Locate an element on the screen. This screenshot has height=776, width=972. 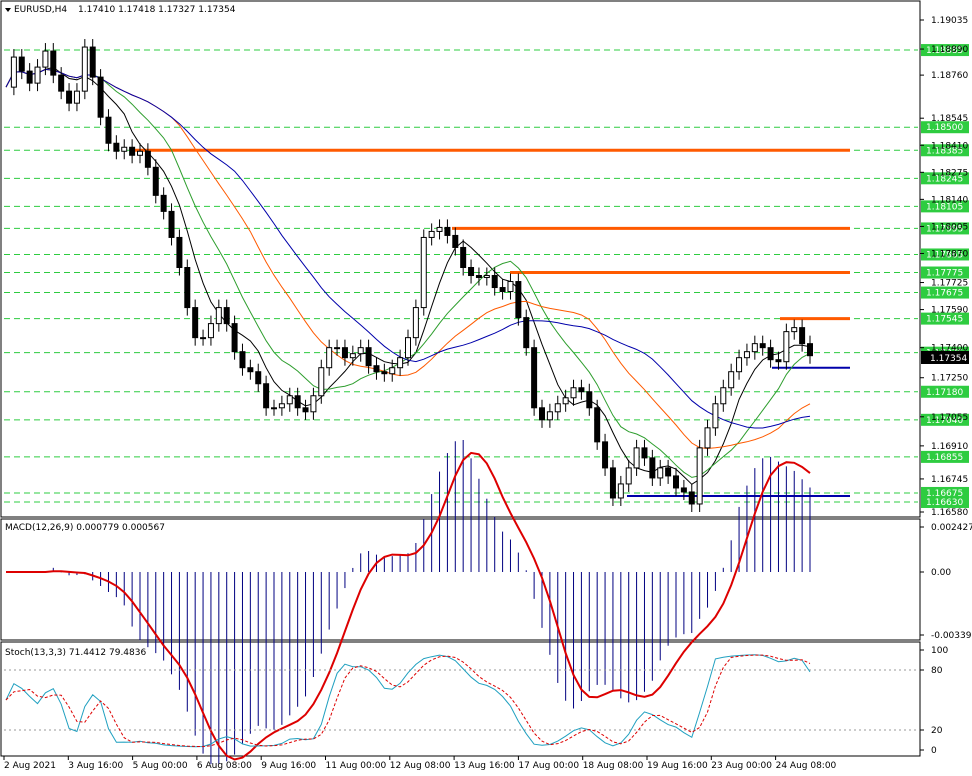
time-label-10: 19 Aug 16:00 is located at coordinates (677, 766).